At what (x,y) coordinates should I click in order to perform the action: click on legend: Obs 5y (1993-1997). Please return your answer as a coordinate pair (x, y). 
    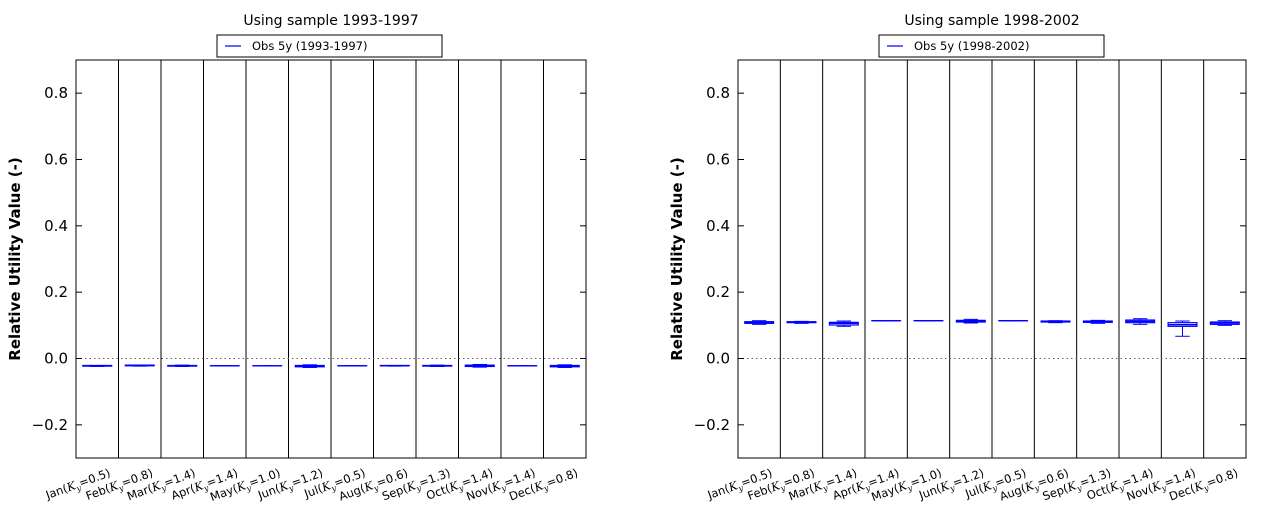
    Looking at the image, I should click on (329, 46).